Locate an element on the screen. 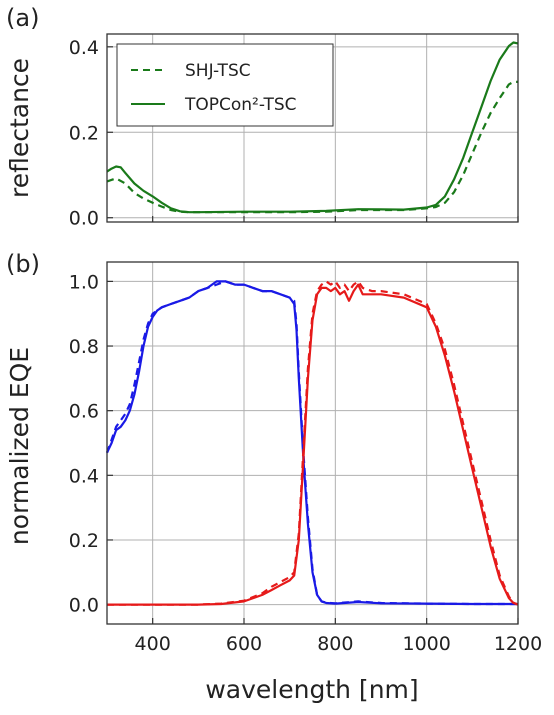  x-tick-label: 1000 is located at coordinates (426, 644).